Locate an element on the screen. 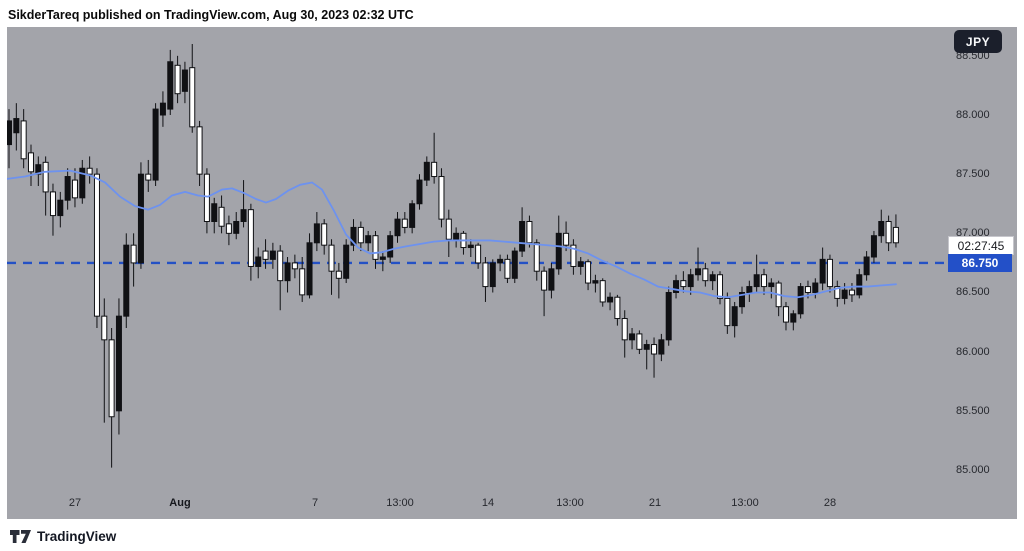 Image resolution: width=1024 pixels, height=551 pixels. price-axis-label: 85.500 is located at coordinates (973, 410).